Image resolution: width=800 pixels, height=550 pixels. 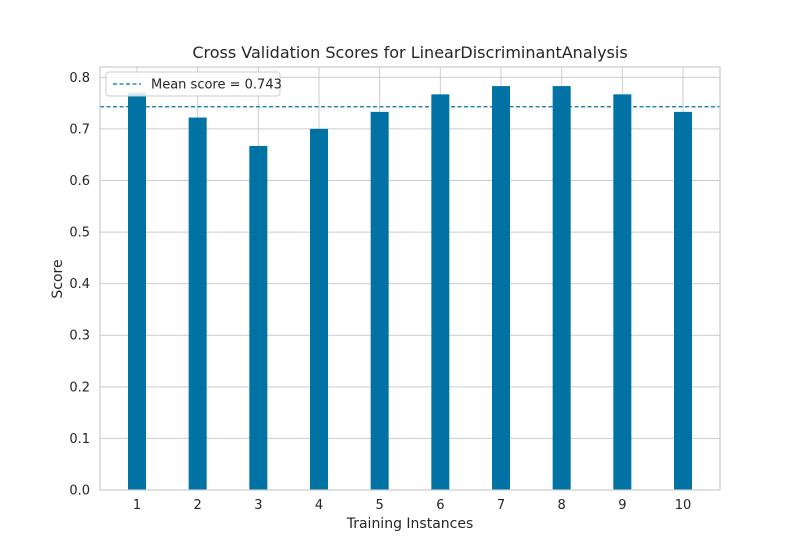 I want to click on y-tick-labels: 0.0 0.1 0.2 0.3 0.4 0.5 0.6 0.7 0.8, so click(x=79, y=285).